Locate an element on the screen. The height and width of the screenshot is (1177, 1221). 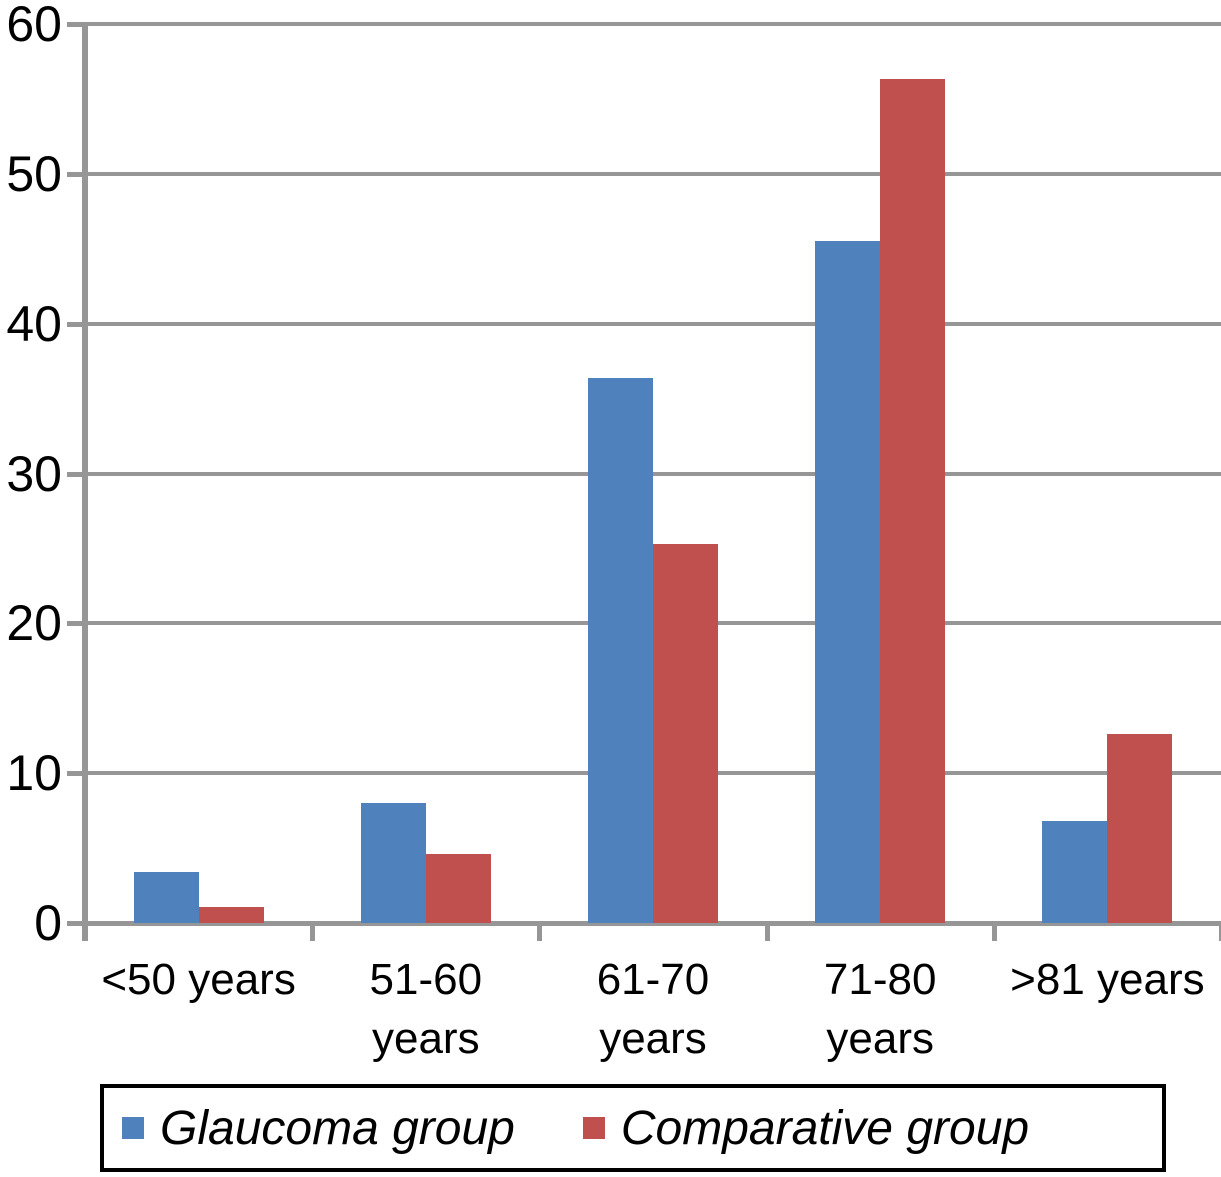
bar-comparative-group-81-years is located at coordinates (1140, 828).